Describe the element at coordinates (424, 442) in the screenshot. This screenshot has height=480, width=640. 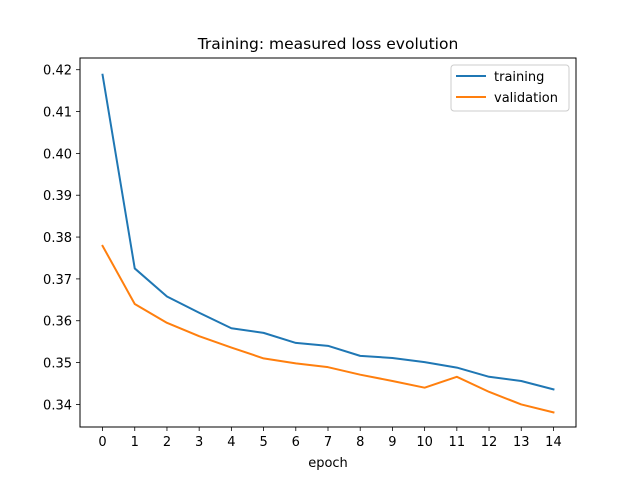
I see `x-tick-label: 10` at that location.